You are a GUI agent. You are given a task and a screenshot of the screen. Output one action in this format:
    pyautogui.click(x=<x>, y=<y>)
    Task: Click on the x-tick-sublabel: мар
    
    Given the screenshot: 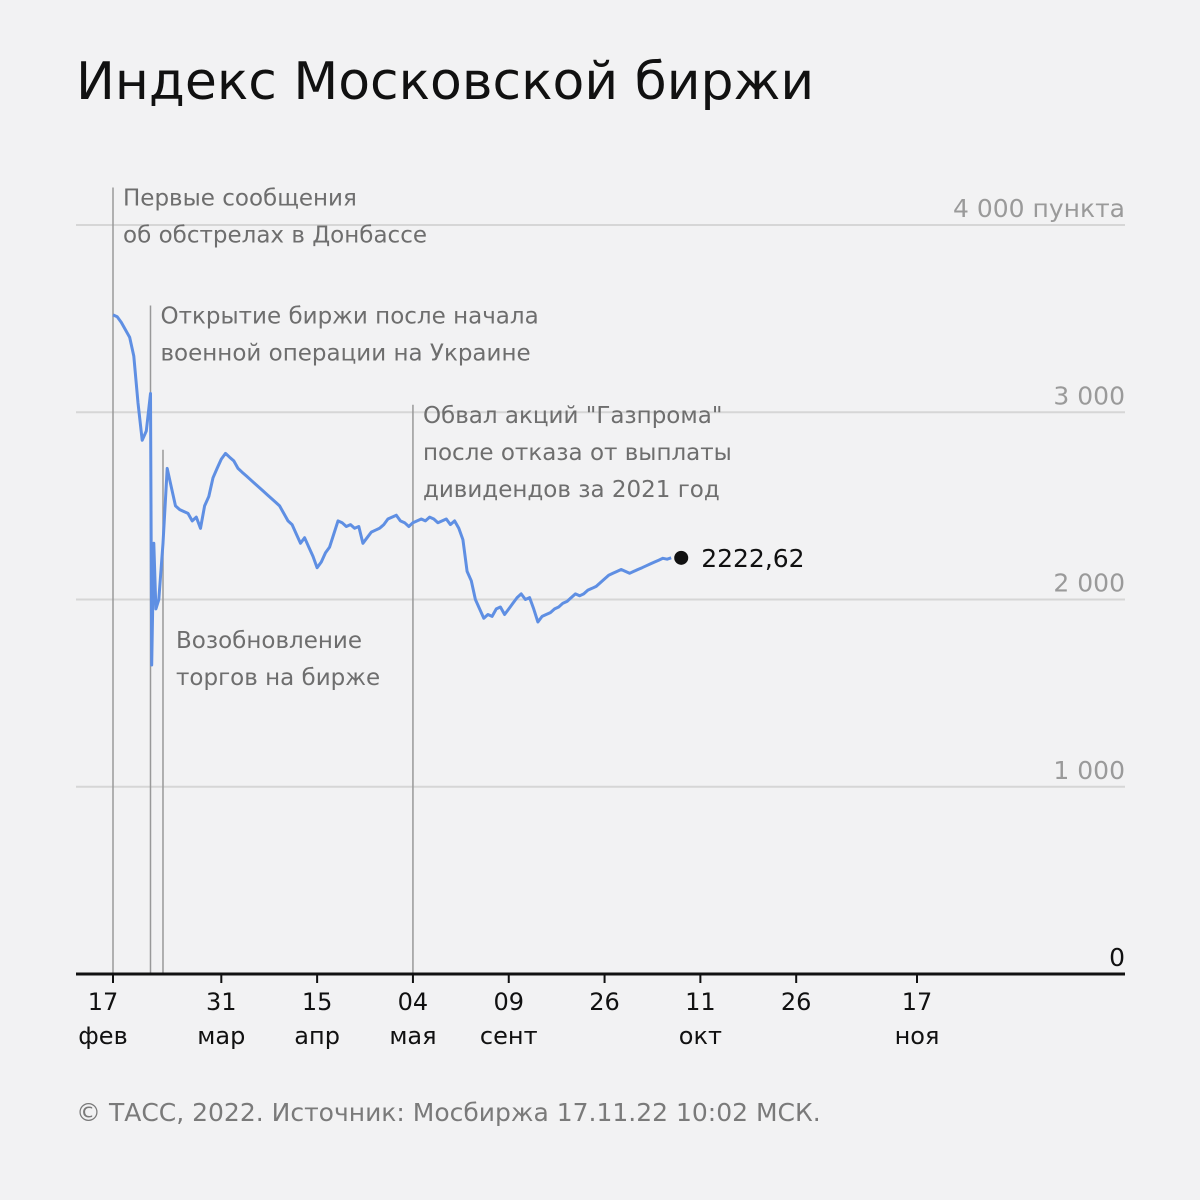 What is the action you would take?
    pyautogui.click(x=221, y=1036)
    